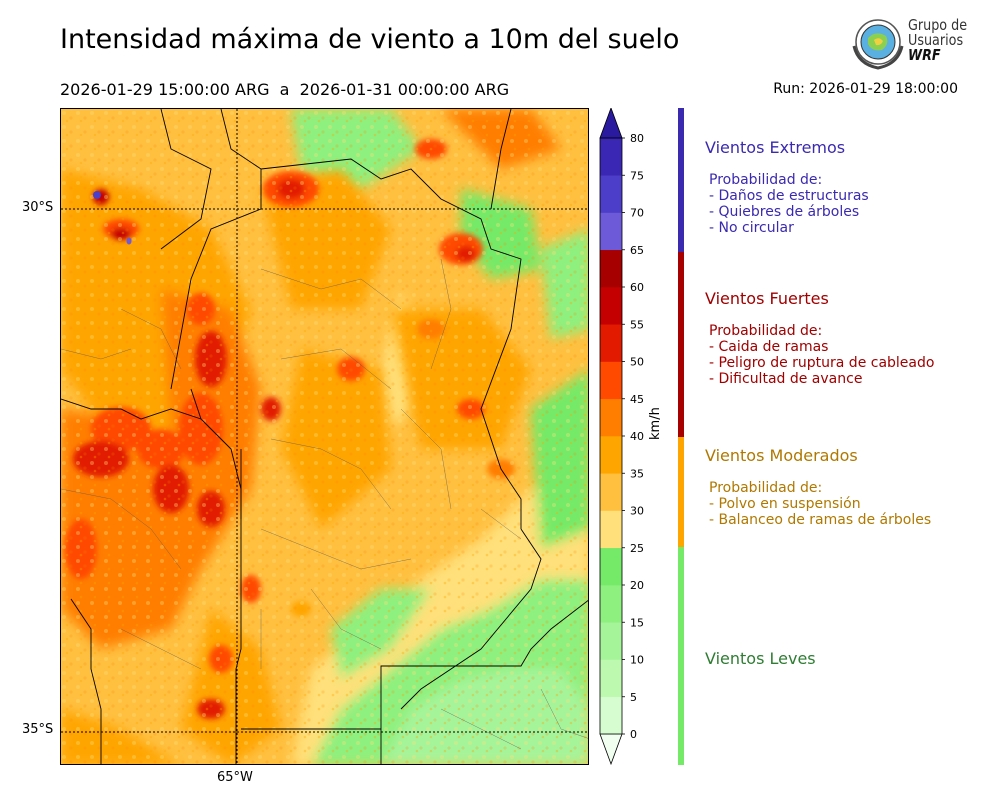  I want to click on lat-label-30s: 30°S, so click(38, 207).